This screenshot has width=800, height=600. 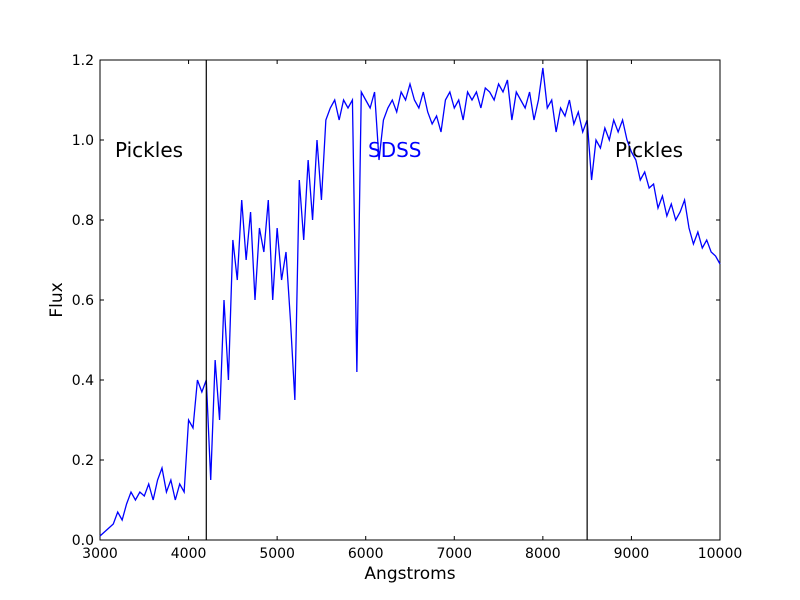 What do you see at coordinates (83, 541) in the screenshot?
I see `y-tick-label: 0.0` at bounding box center [83, 541].